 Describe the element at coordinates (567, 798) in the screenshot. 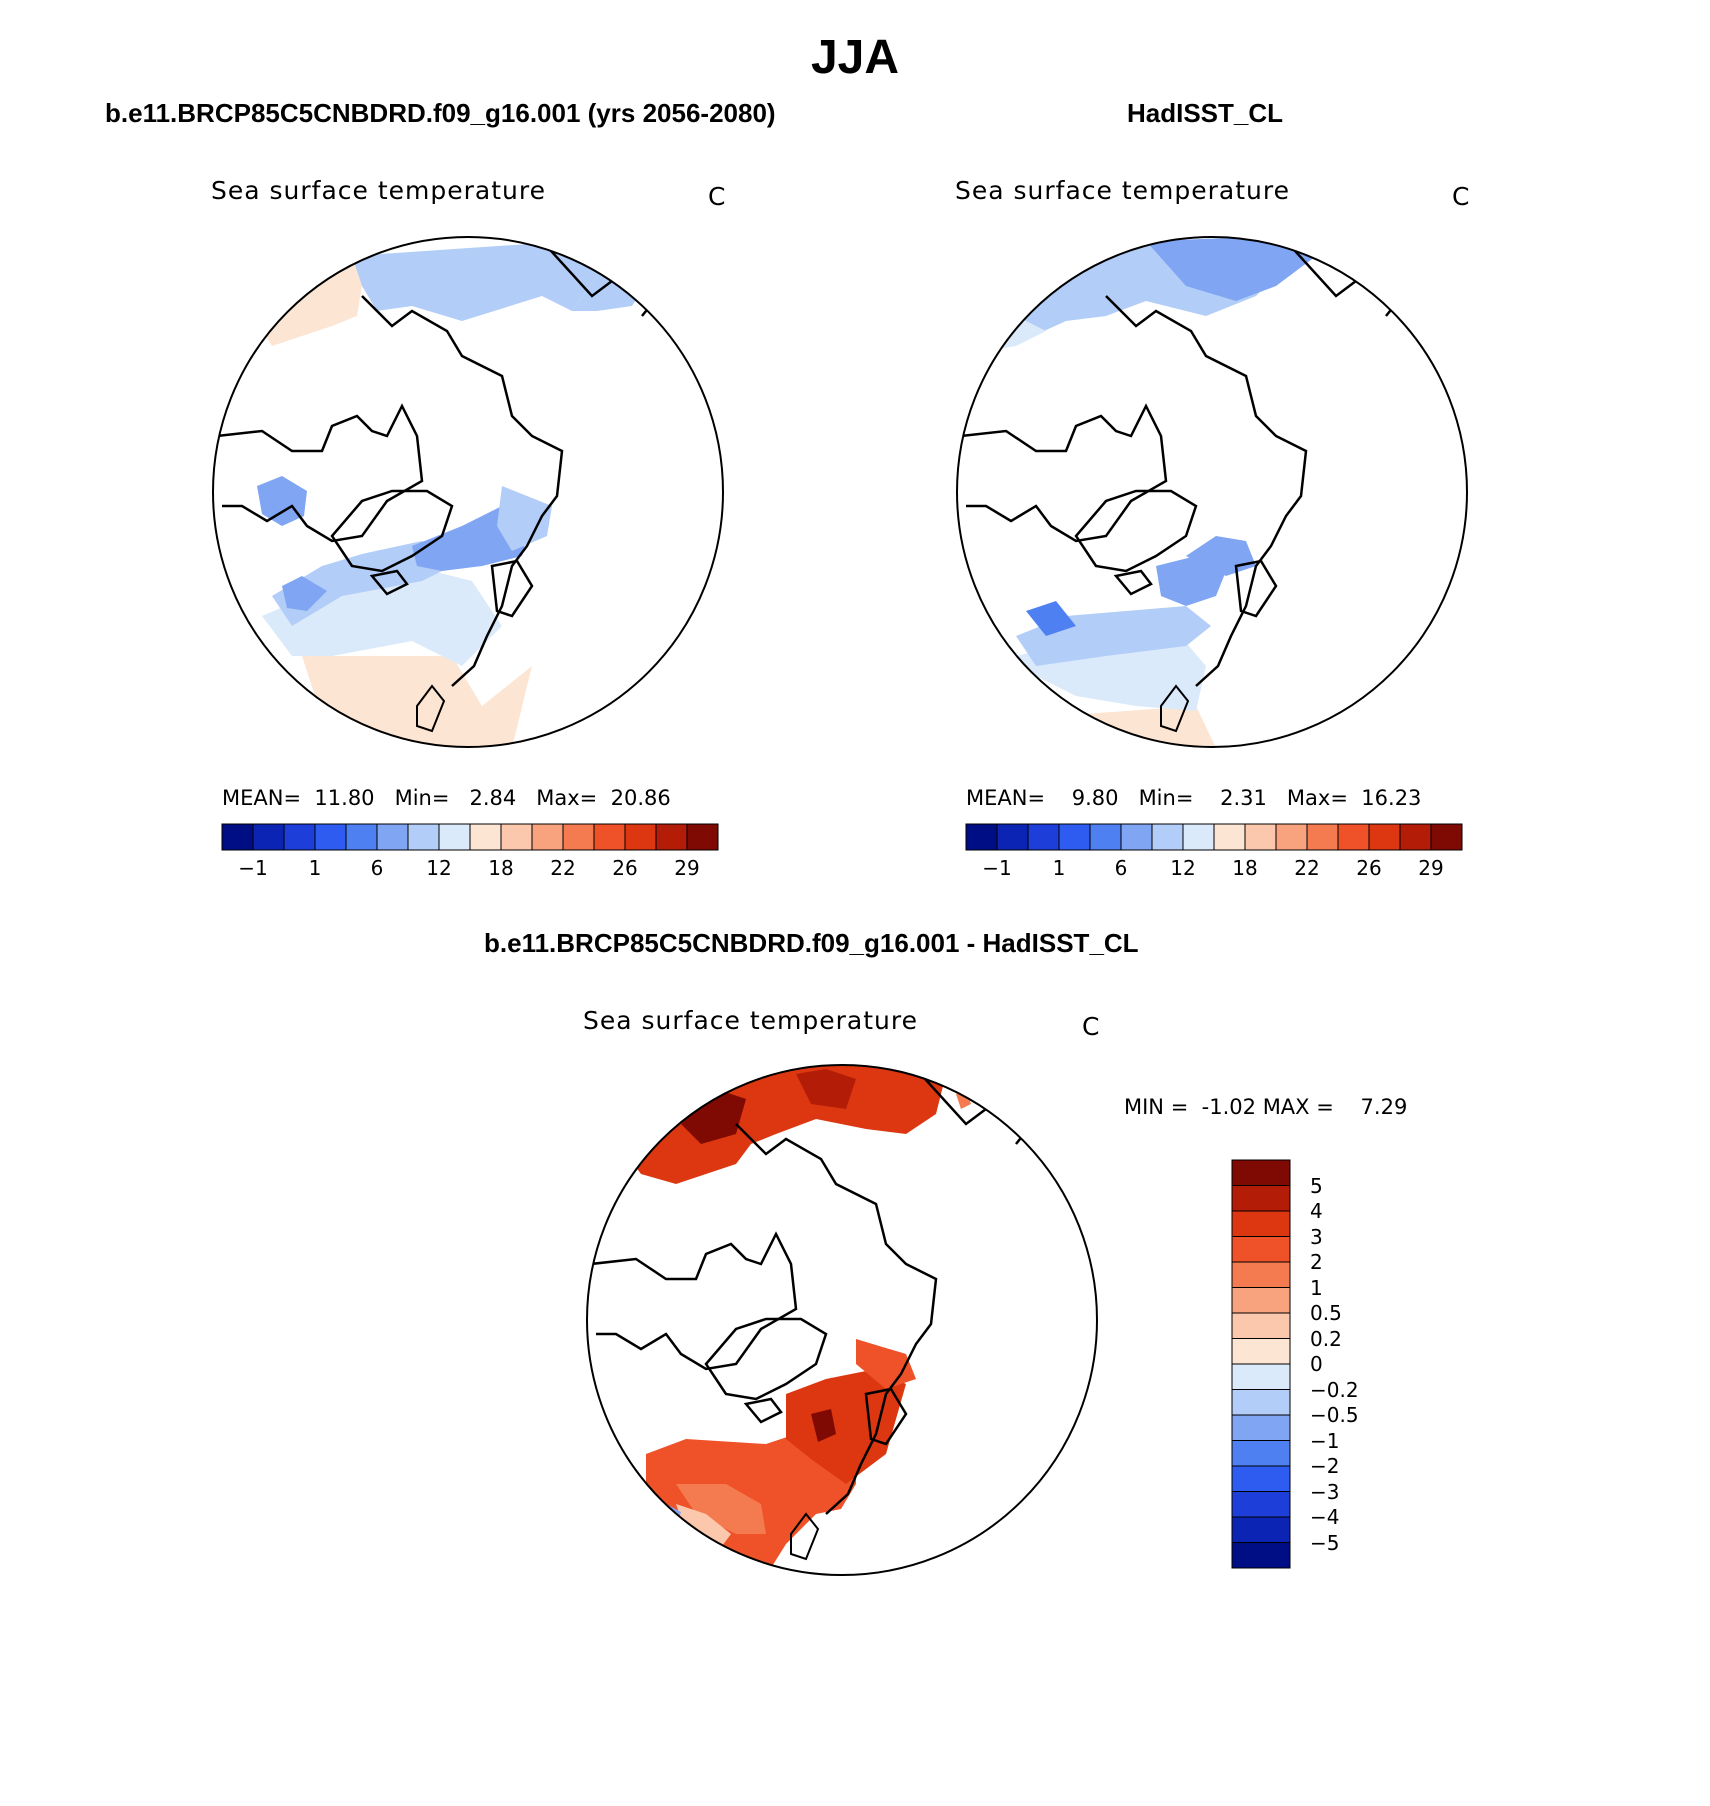

I see `max-label: Max=` at that location.